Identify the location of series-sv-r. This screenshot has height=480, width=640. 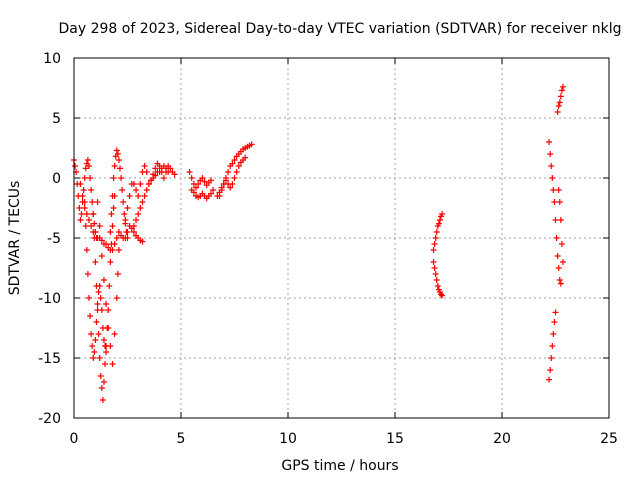
(552, 346).